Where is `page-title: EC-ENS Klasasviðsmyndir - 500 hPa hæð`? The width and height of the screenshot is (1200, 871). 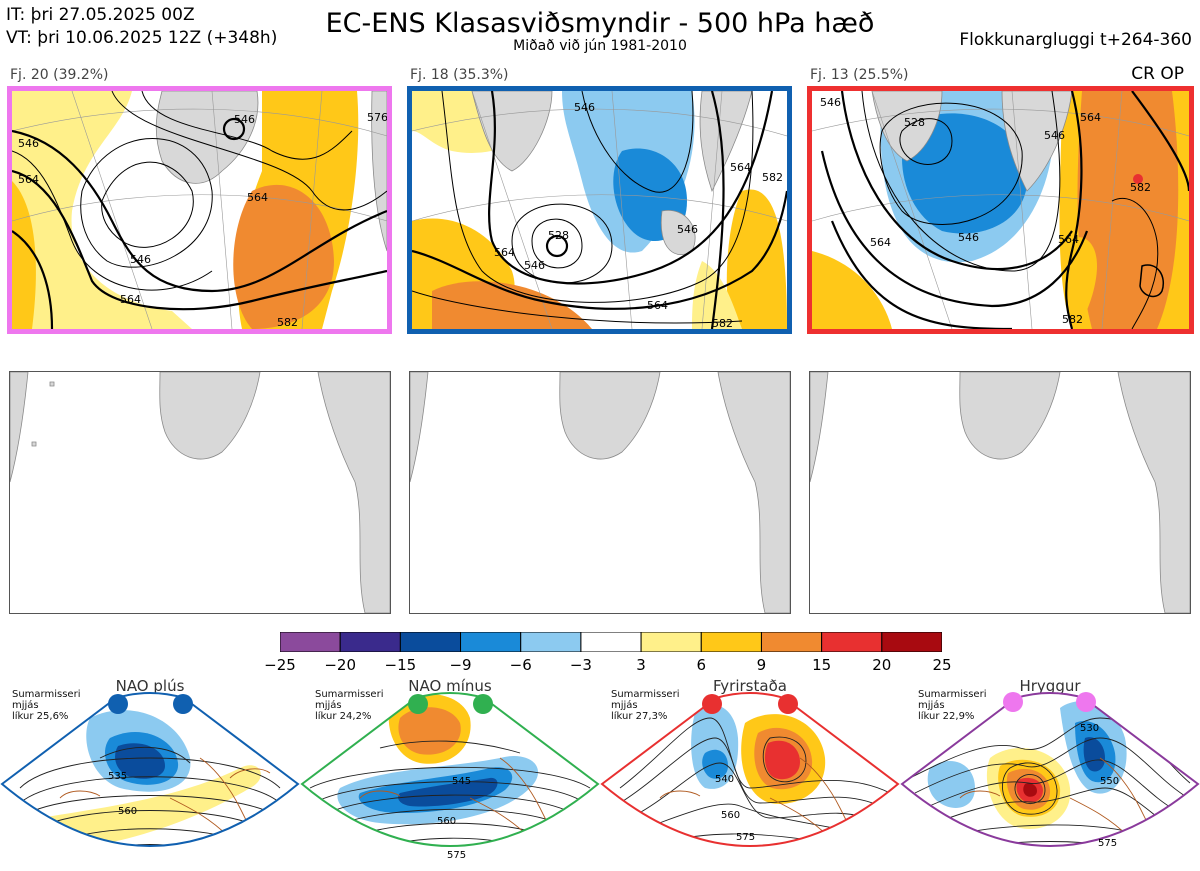
page-title: EC-ENS Klasasviðsmyndir - 500 hPa hæð is located at coordinates (600, 23).